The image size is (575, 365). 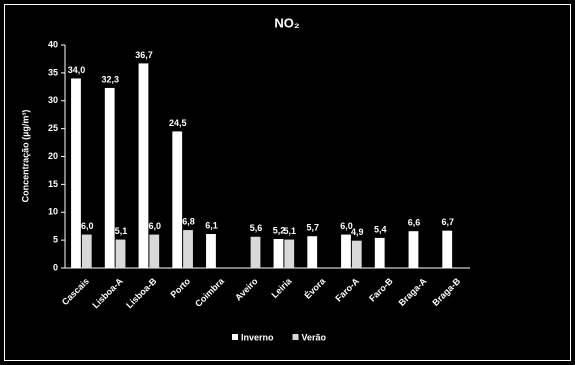 I want to click on value-label: 34,0, so click(x=77, y=70).